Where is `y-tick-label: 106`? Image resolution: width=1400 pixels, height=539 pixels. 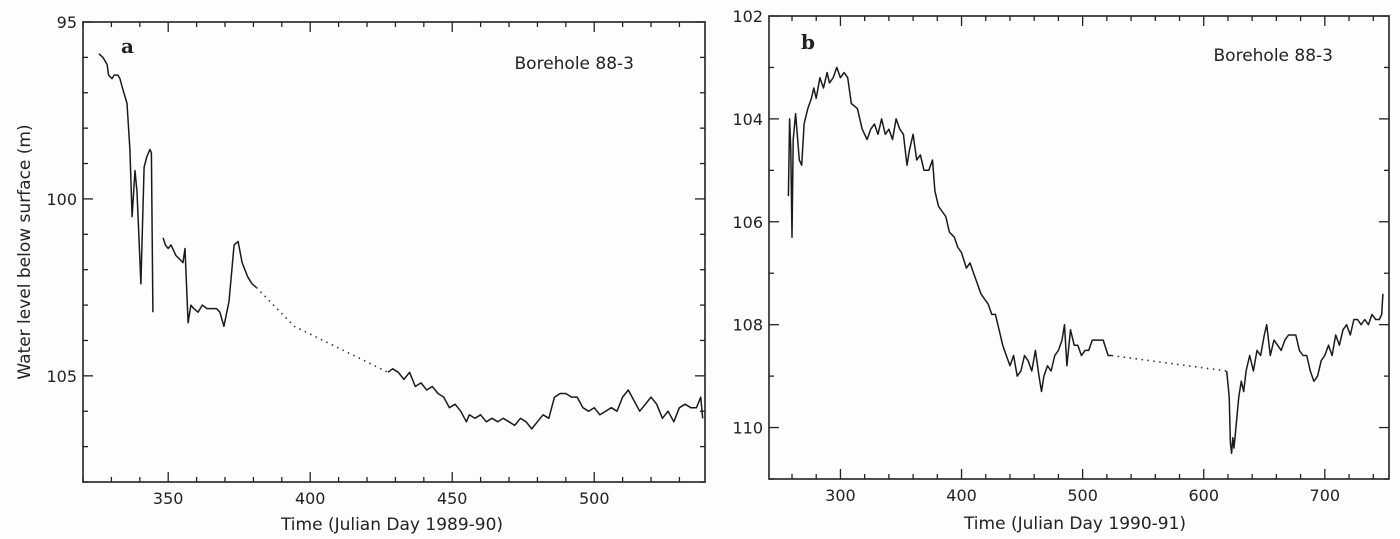 y-tick-label: 106 is located at coordinates (747, 222).